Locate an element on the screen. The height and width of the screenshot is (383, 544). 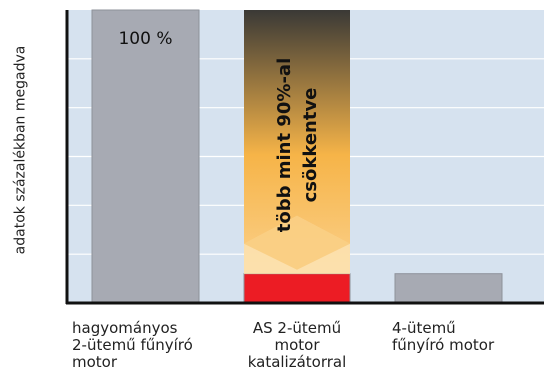
category-label-1-container: hagyományos 2-ütemű fűnyíró motor is located at coordinates (157, 345).